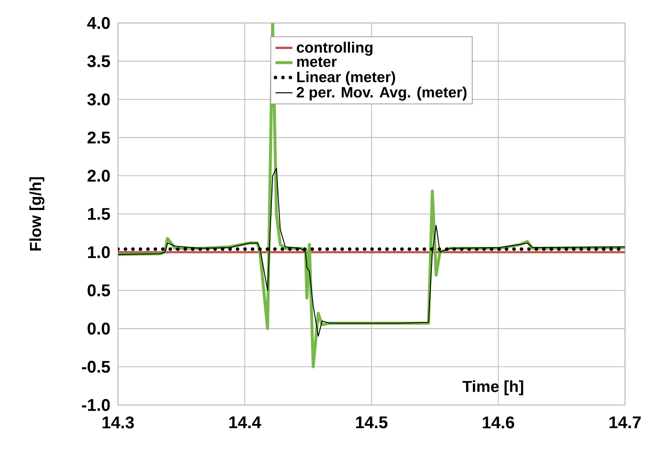 The height and width of the screenshot is (456, 662). Describe the element at coordinates (317, 62) in the screenshot. I see `legend-label: meter` at that location.